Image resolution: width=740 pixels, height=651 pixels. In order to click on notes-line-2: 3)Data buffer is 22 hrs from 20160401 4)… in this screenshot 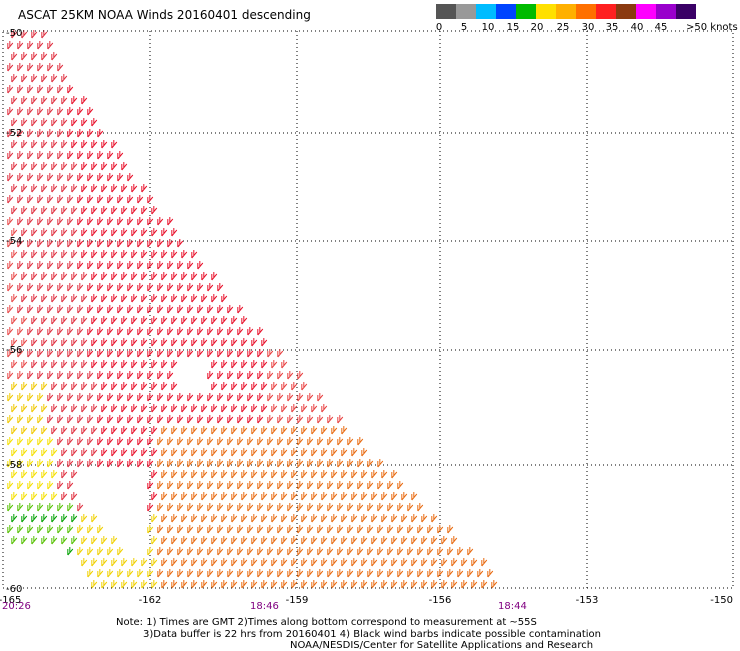, I will do `click(372, 634)`.